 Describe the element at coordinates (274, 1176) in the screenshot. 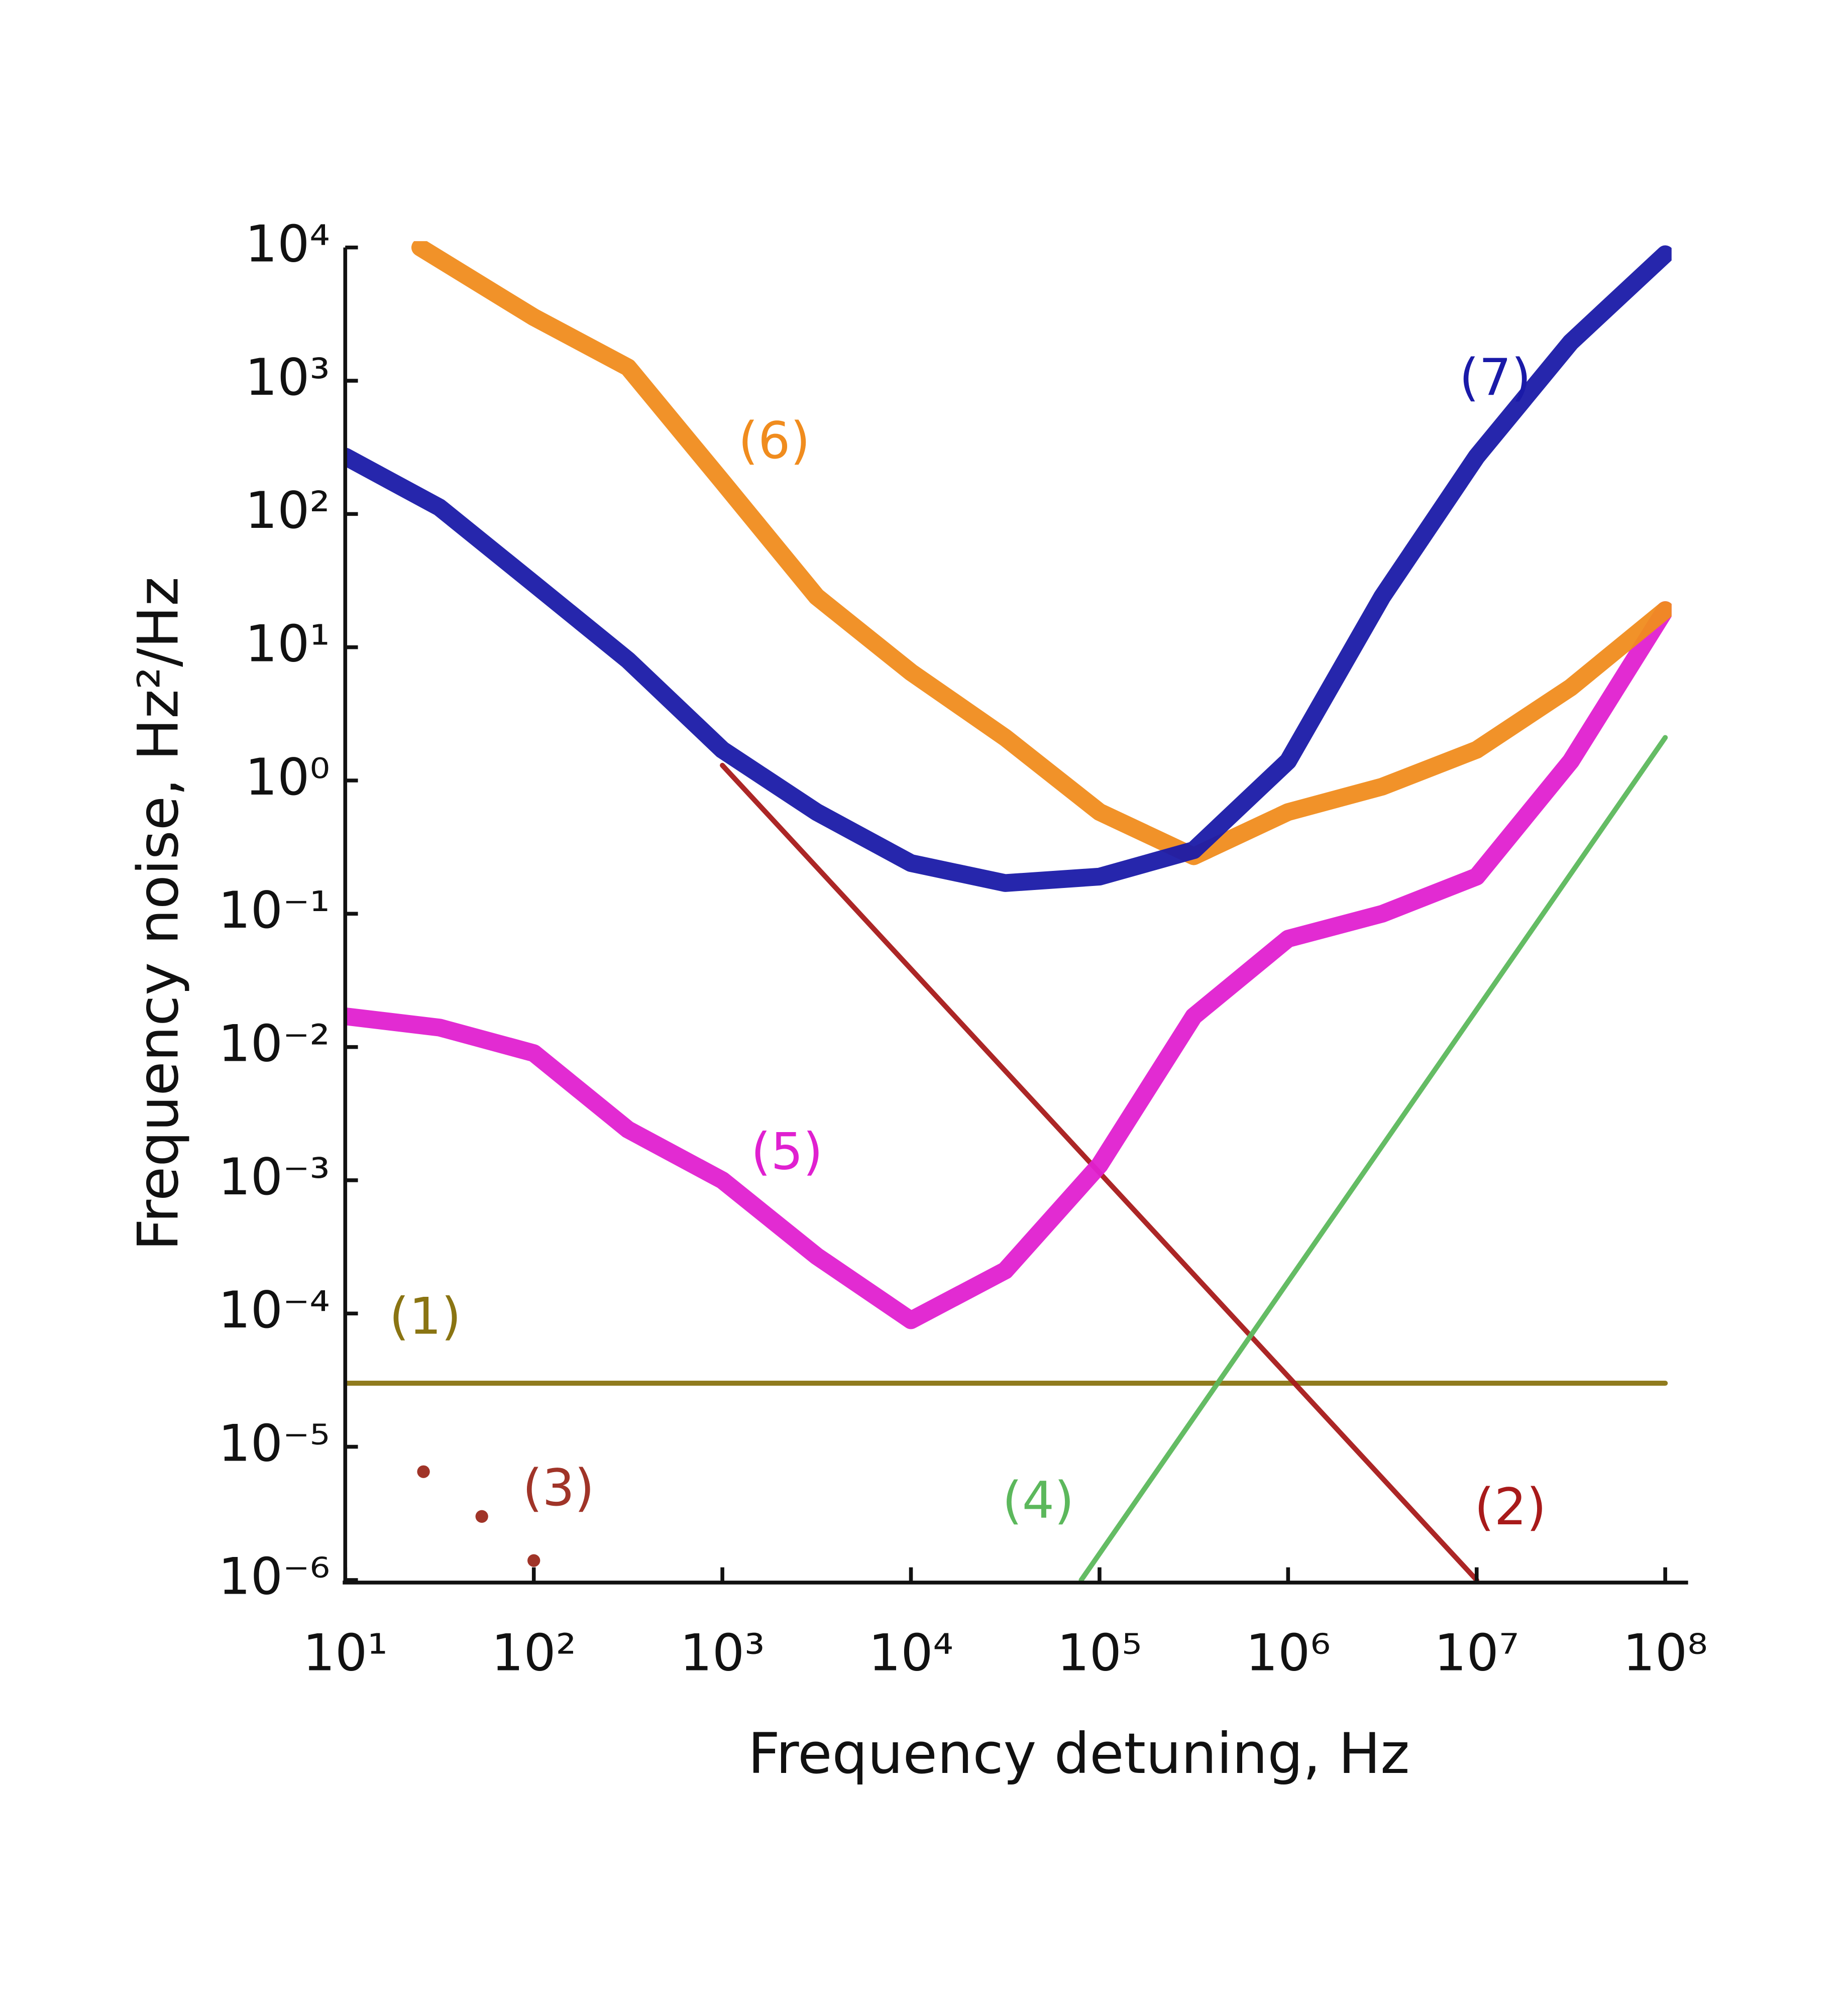

I see `y-tick-label: 10⁻³` at that location.